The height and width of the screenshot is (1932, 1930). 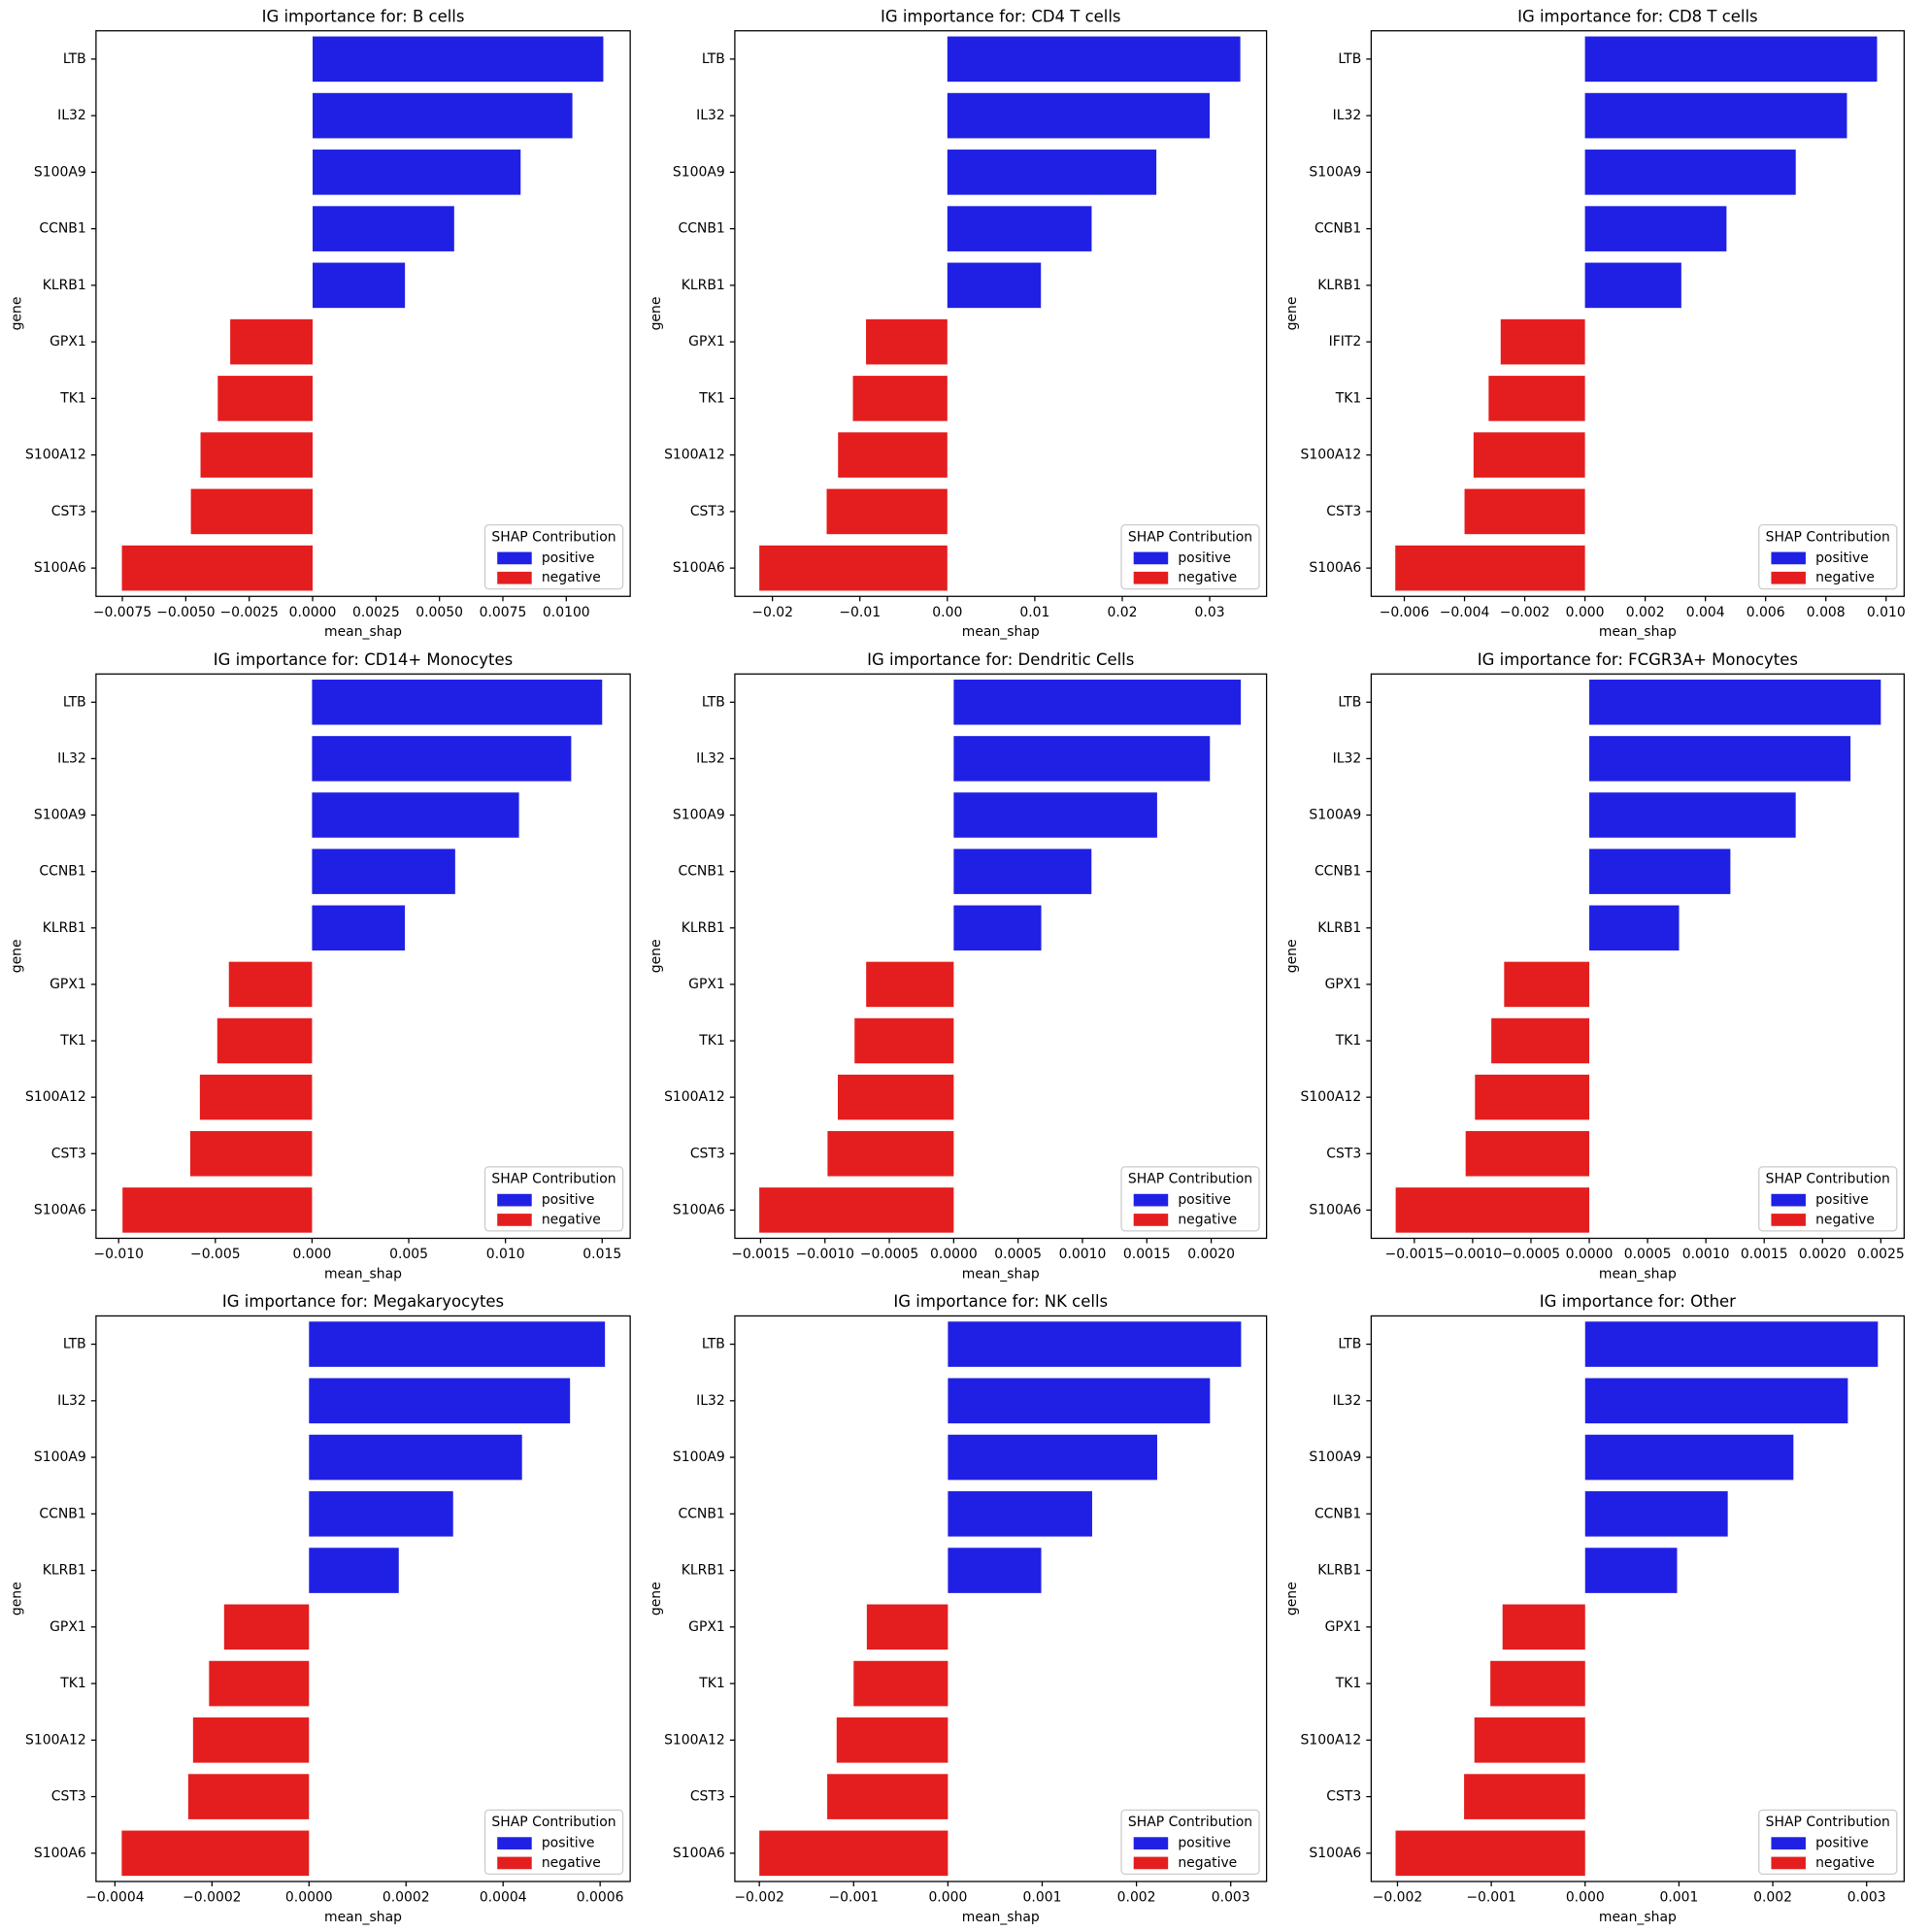 What do you see at coordinates (1638, 16) in the screenshot?
I see `chart-title: IG importance for: CD8 T cells` at bounding box center [1638, 16].